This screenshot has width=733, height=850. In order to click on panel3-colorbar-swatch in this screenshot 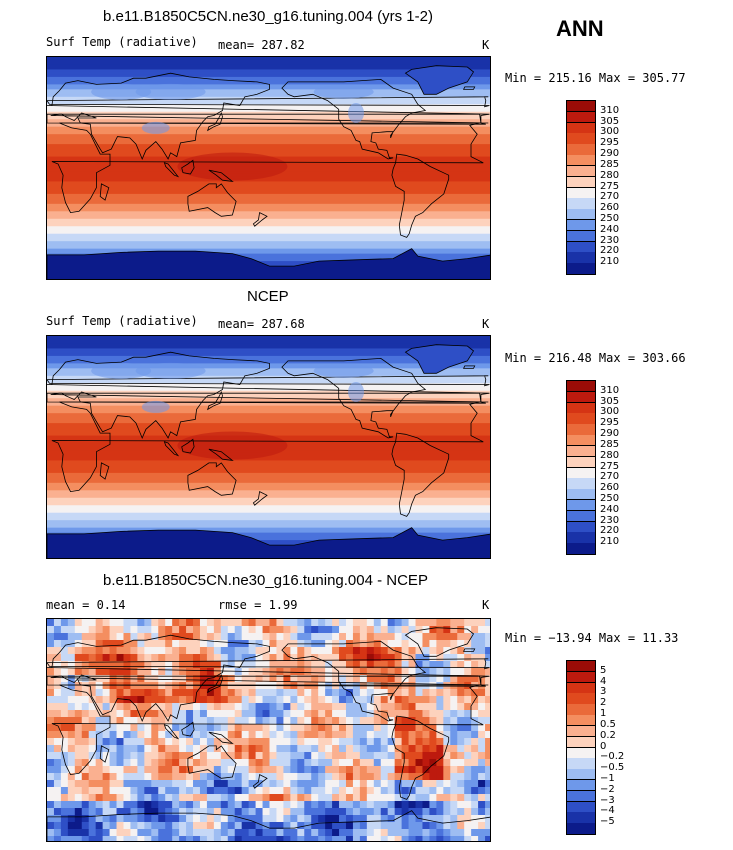, I will do `click(581, 731)`.